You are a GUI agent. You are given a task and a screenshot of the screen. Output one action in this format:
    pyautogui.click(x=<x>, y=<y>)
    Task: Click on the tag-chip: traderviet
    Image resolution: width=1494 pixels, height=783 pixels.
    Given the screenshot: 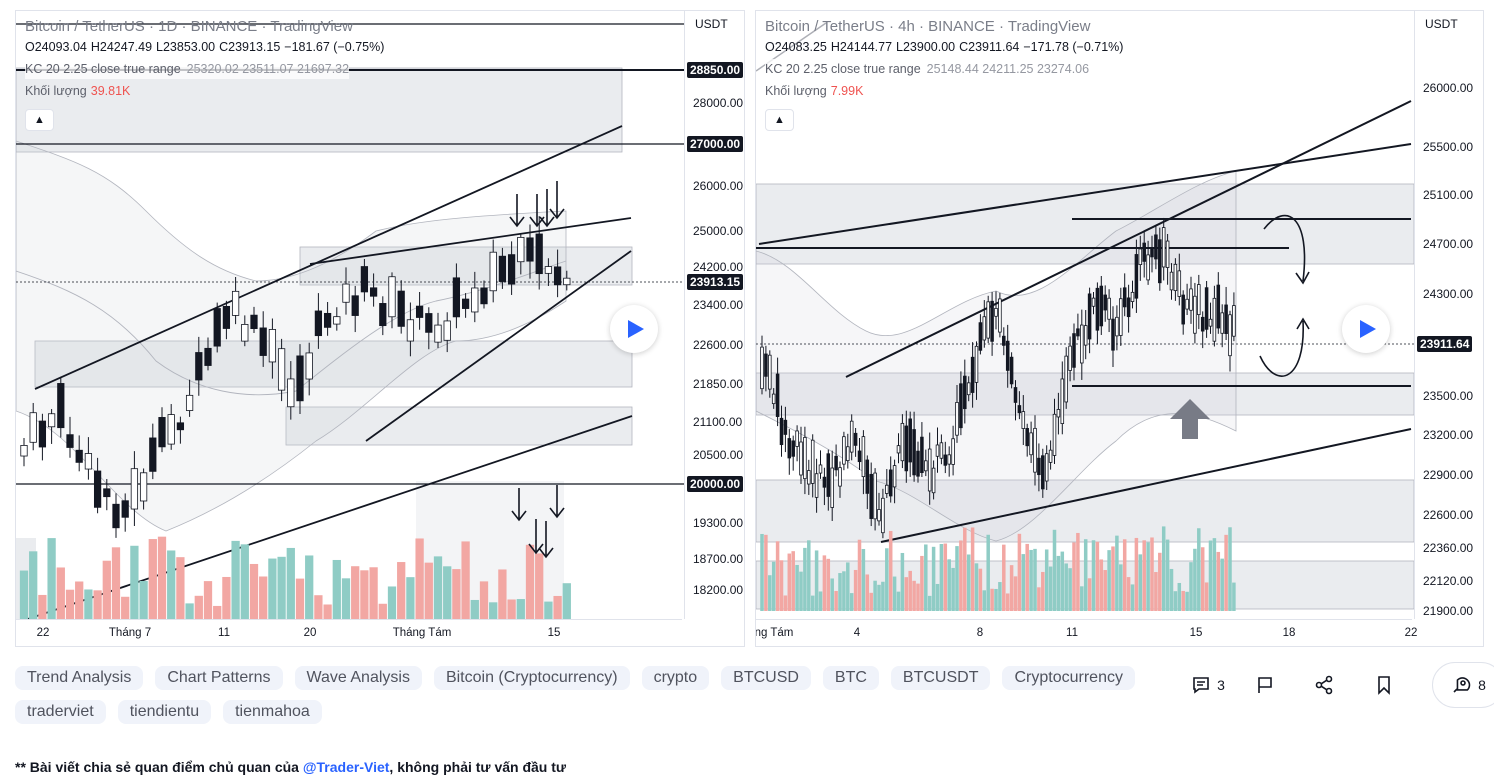 What is the action you would take?
    pyautogui.click(x=60, y=712)
    